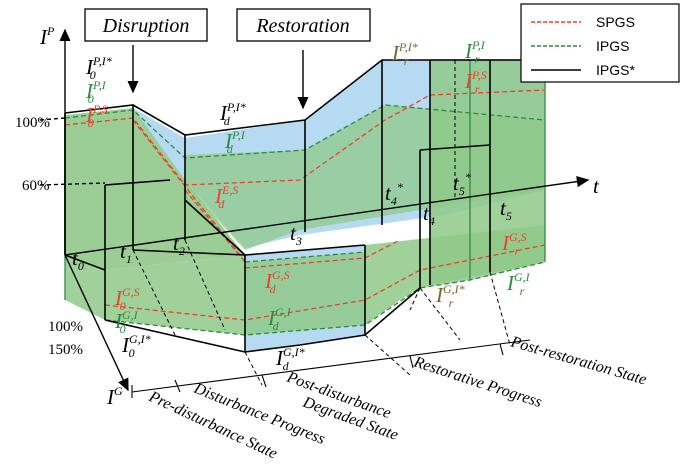  Describe the element at coordinates (155, 189) in the screenshot. I see `power-green-surface-left` at that location.